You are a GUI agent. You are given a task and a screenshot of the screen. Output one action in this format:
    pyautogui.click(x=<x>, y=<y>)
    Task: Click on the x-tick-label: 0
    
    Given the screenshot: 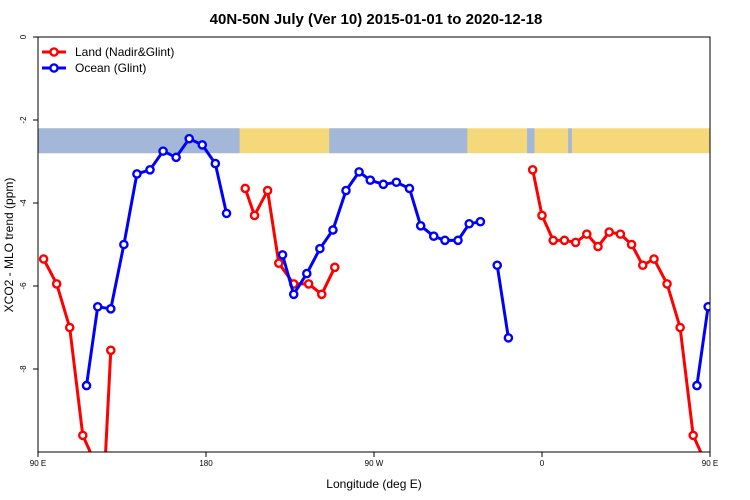 What is the action you would take?
    pyautogui.click(x=542, y=463)
    